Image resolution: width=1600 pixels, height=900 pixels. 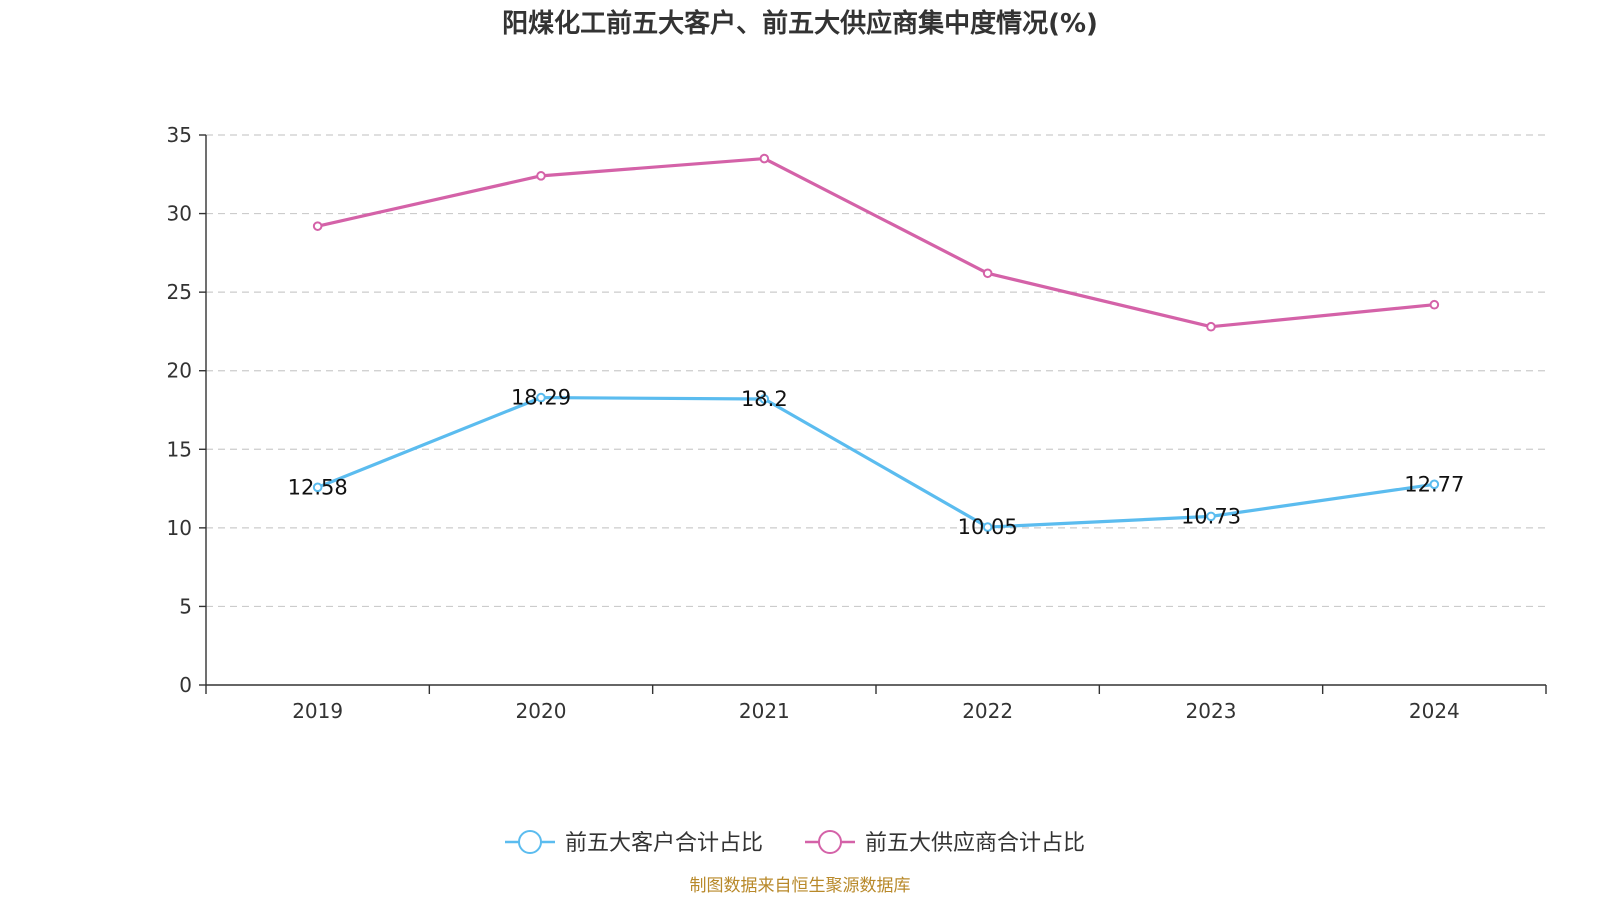 What do you see at coordinates (541, 711) in the screenshot?
I see `x-tick-label-2020: 2020` at bounding box center [541, 711].